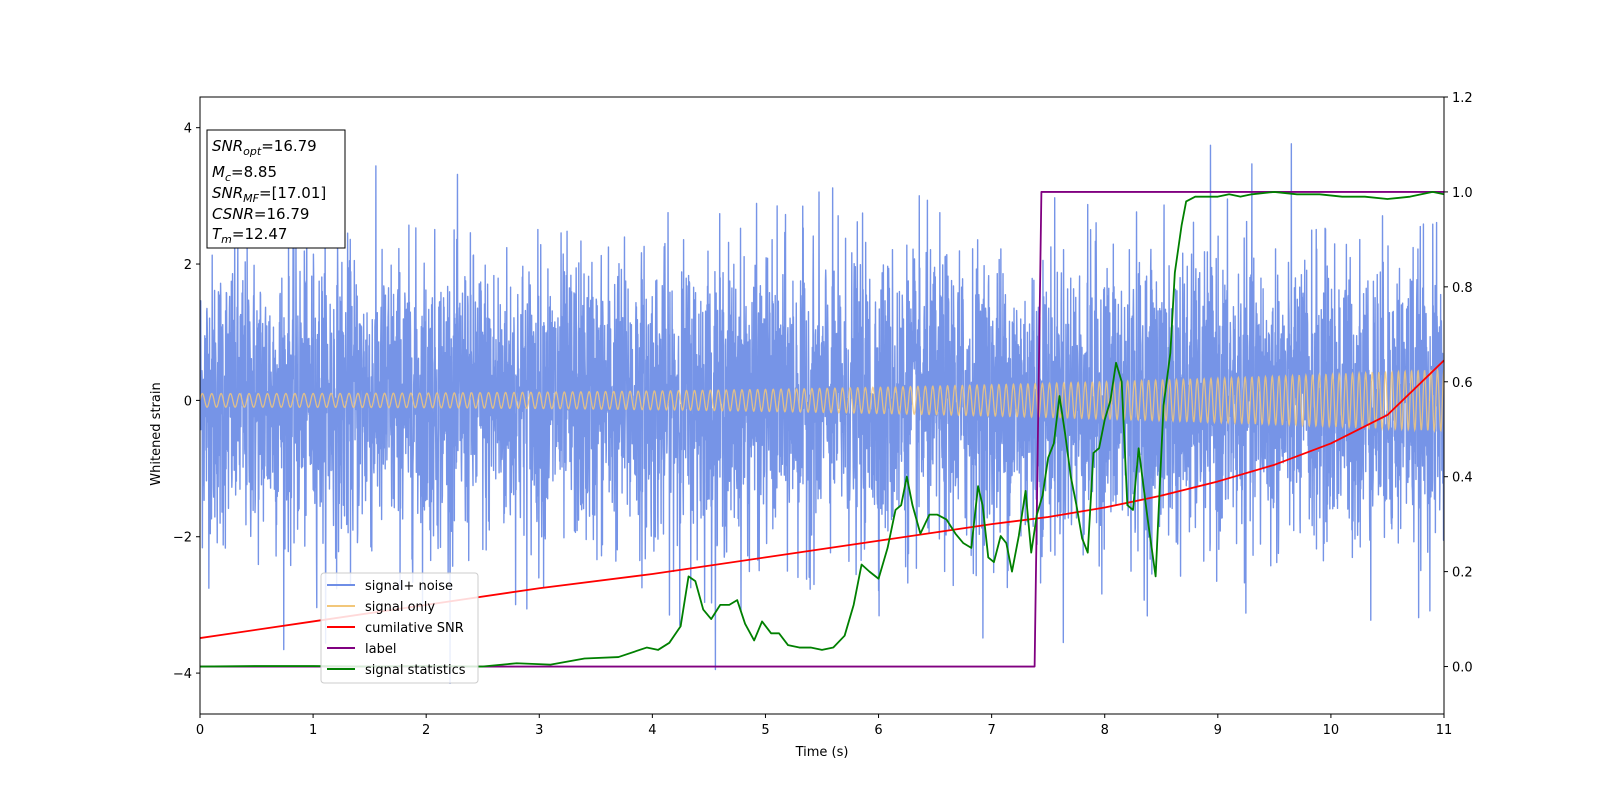 Image resolution: width=1600 pixels, height=800 pixels. I want to click on y-right-tick-label: 0.8, so click(1462, 288).